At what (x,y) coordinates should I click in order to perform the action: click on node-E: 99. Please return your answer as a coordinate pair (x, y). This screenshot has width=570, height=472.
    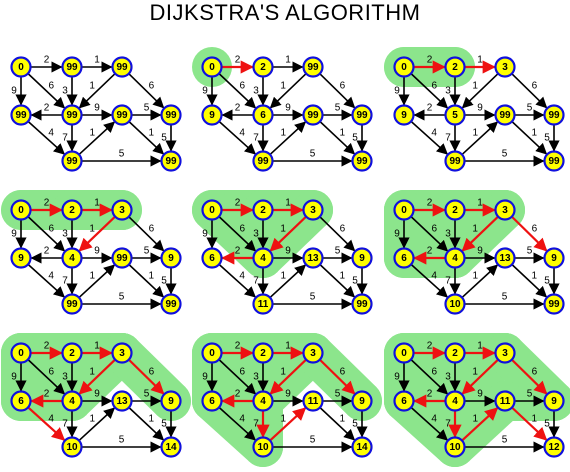
    Looking at the image, I should click on (72, 115).